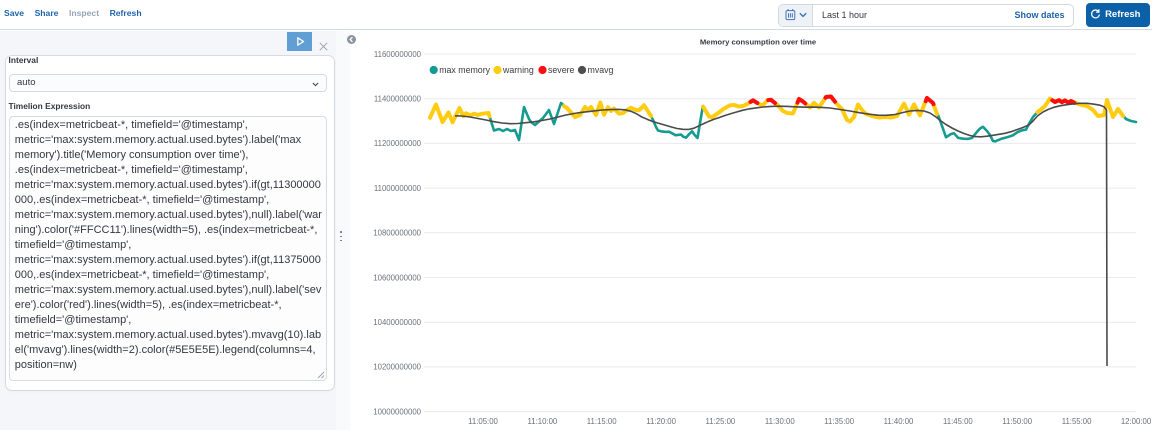 The image size is (1152, 430). I want to click on svg-text: 11400000000, so click(398, 99).